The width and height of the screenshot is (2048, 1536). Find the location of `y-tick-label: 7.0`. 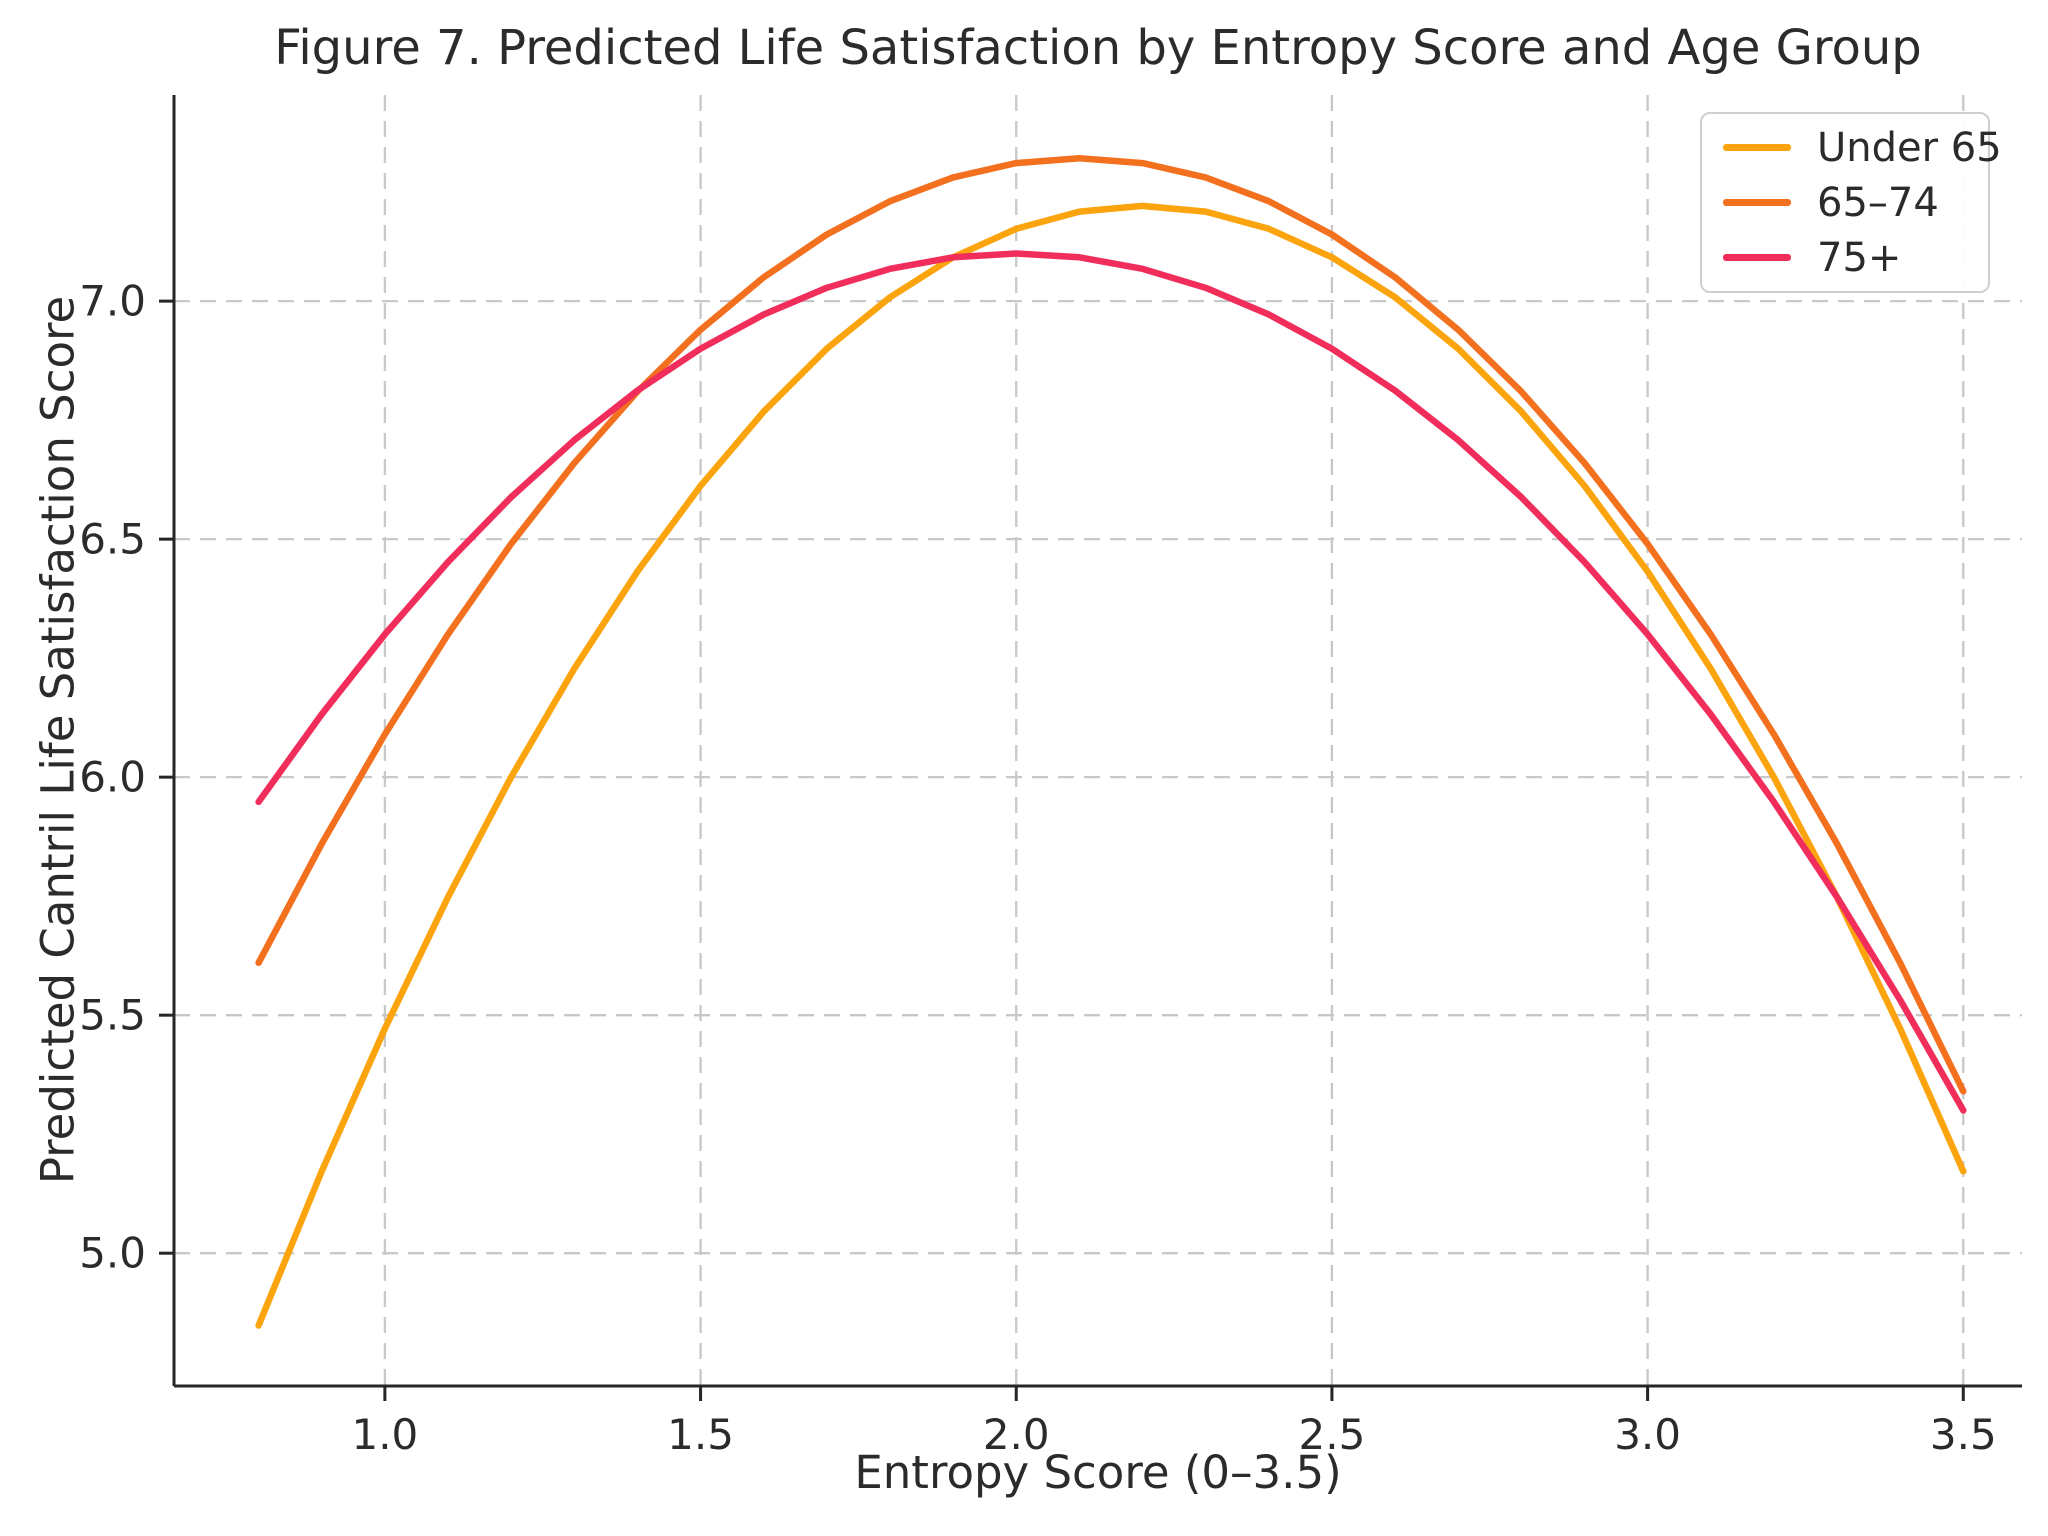

y-tick-label: 7.0 is located at coordinates (112, 301).